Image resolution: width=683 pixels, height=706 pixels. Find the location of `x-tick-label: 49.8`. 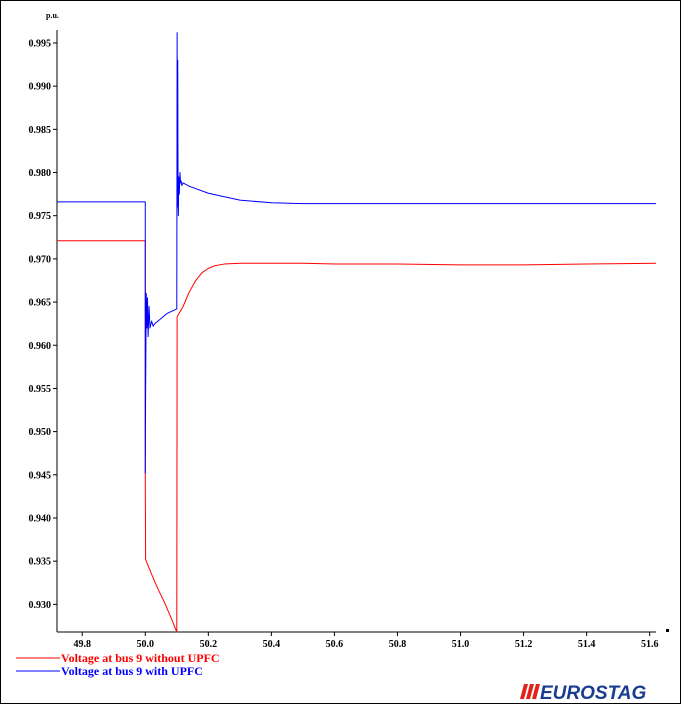

x-tick-label: 49.8 is located at coordinates (82, 644).